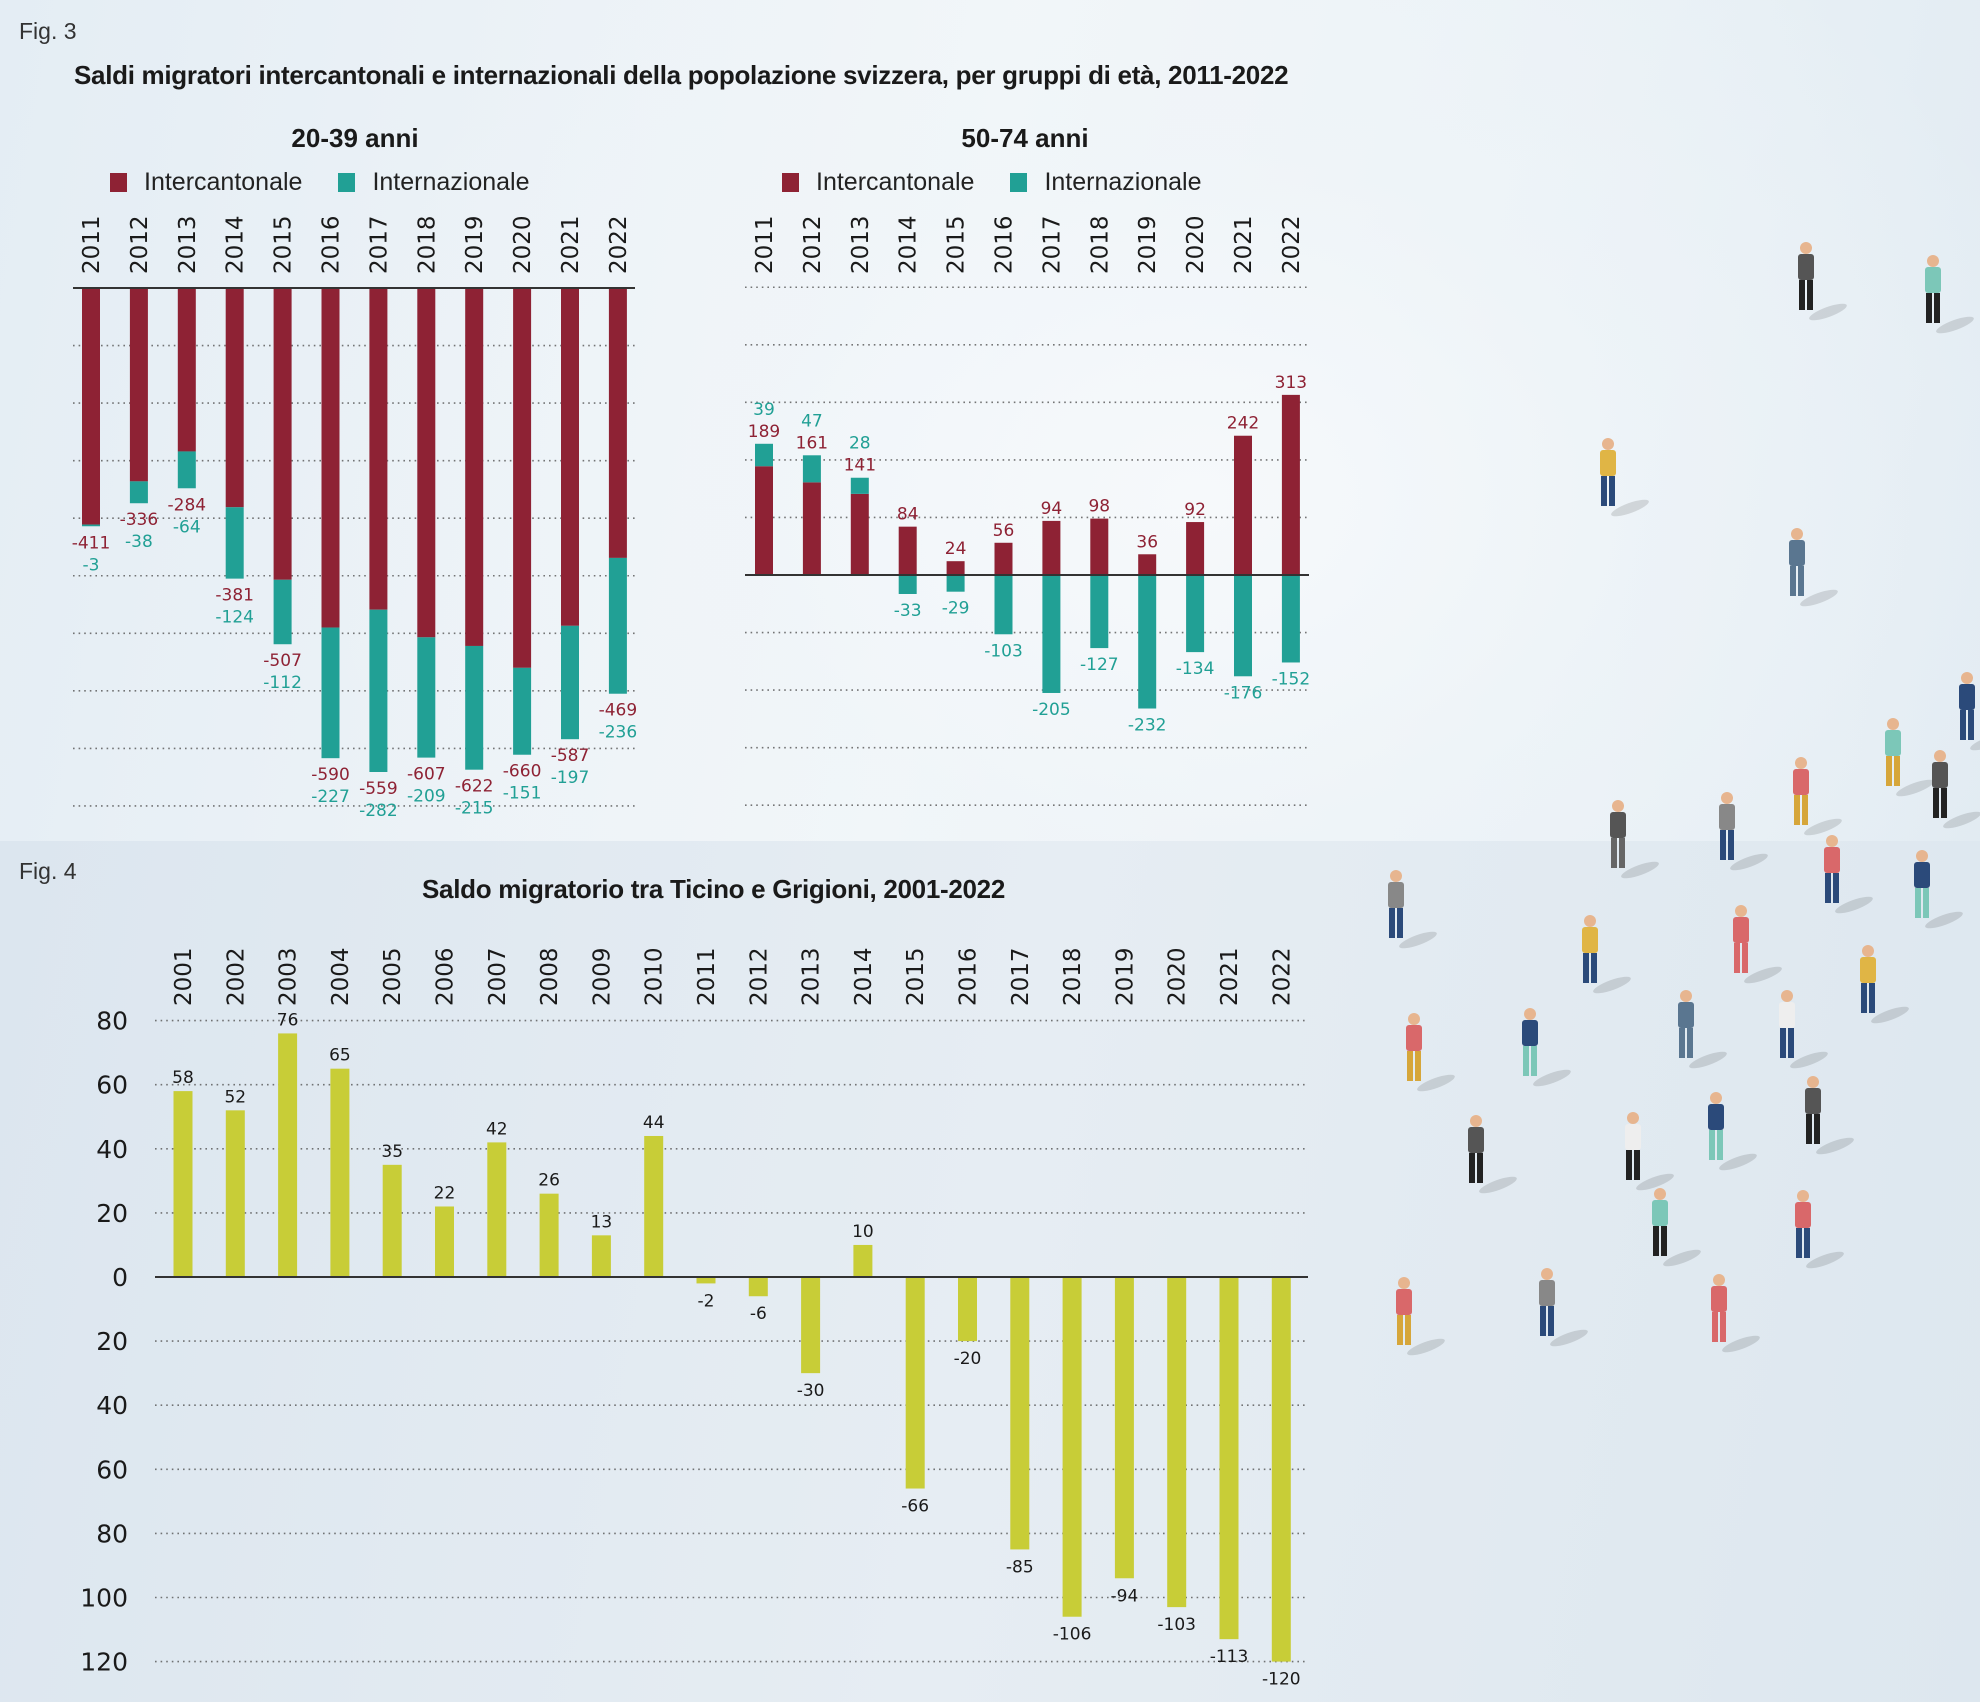  I want to click on x-tick-label: 2001, so click(184, 976).